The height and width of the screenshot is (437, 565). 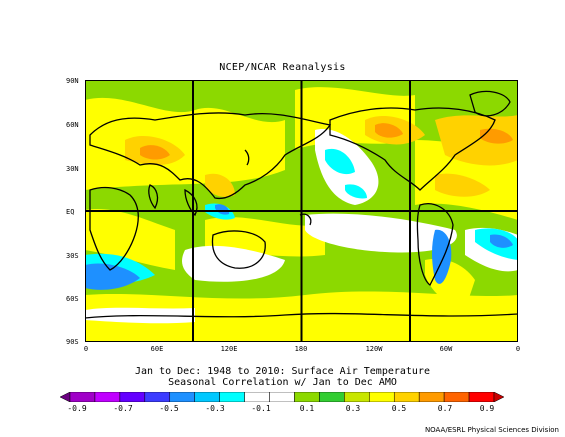 I want to click on positive-correlation-dark-orange, so click(x=326, y=141).